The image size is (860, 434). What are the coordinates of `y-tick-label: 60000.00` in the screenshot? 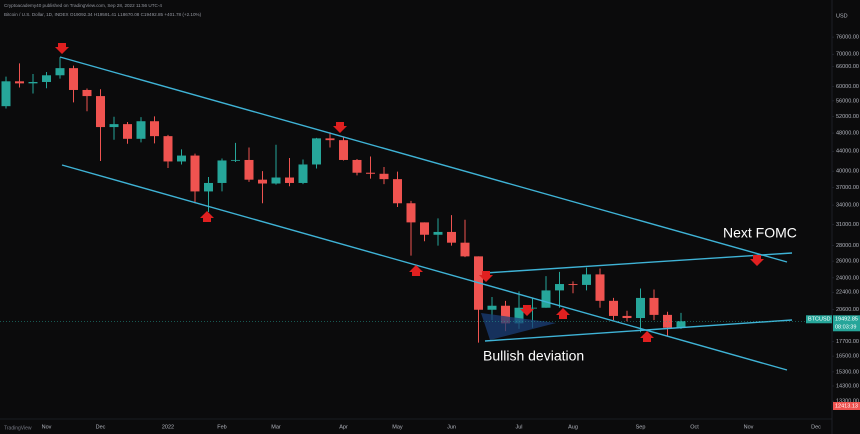 It's located at (847, 87).